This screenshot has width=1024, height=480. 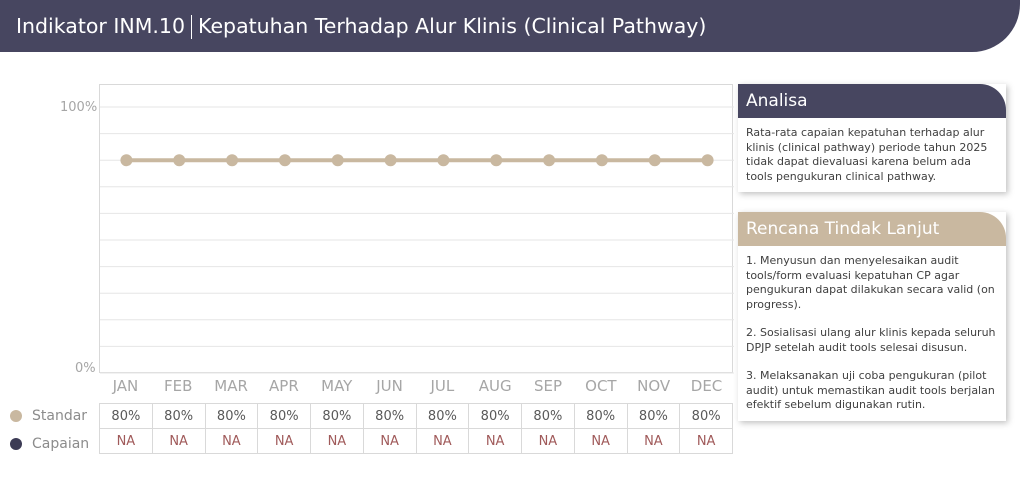 What do you see at coordinates (284, 386) in the screenshot?
I see `month-label-apr: APR` at bounding box center [284, 386].